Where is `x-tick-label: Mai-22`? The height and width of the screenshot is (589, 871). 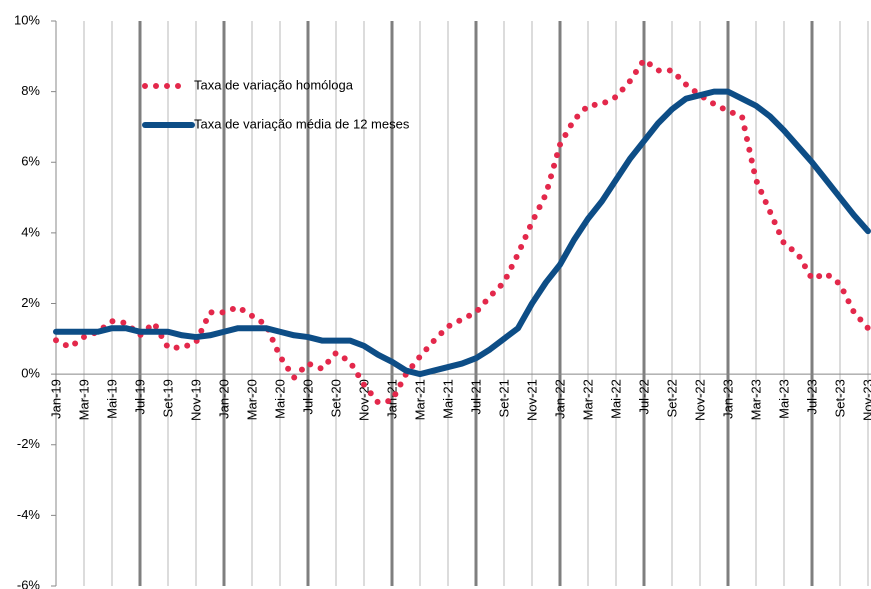
x-tick-label: Mai-22 is located at coordinates (615, 399).